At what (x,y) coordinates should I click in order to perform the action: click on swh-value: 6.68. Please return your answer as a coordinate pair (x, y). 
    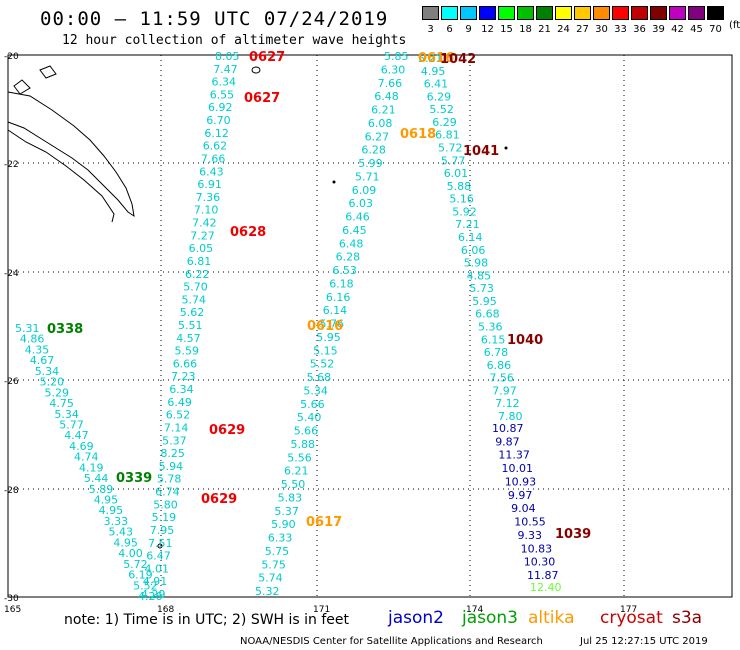
    Looking at the image, I should click on (487, 314).